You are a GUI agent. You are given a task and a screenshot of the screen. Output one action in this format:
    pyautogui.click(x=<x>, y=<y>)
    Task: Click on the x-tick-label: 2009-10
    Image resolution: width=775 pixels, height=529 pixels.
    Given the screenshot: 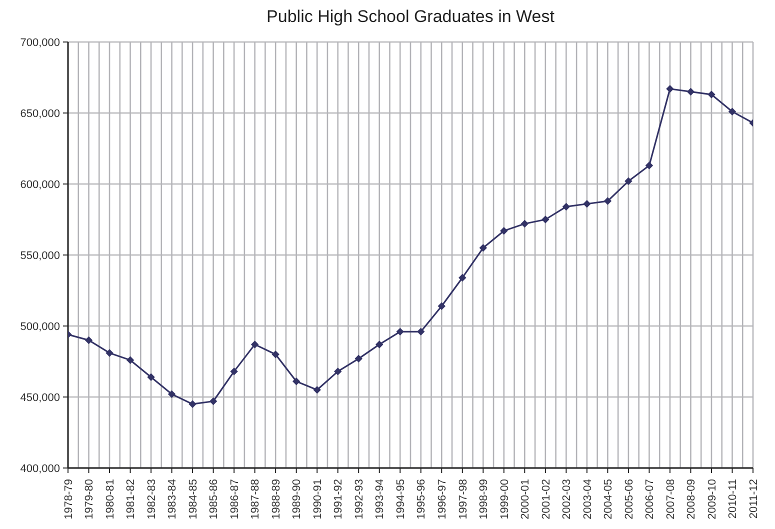 What is the action you would take?
    pyautogui.click(x=712, y=499)
    